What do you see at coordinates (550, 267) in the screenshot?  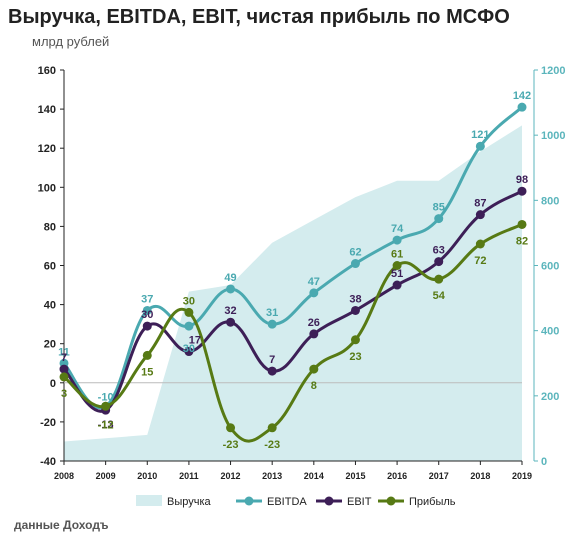 I see `y-right-tick-label: 600` at bounding box center [550, 267].